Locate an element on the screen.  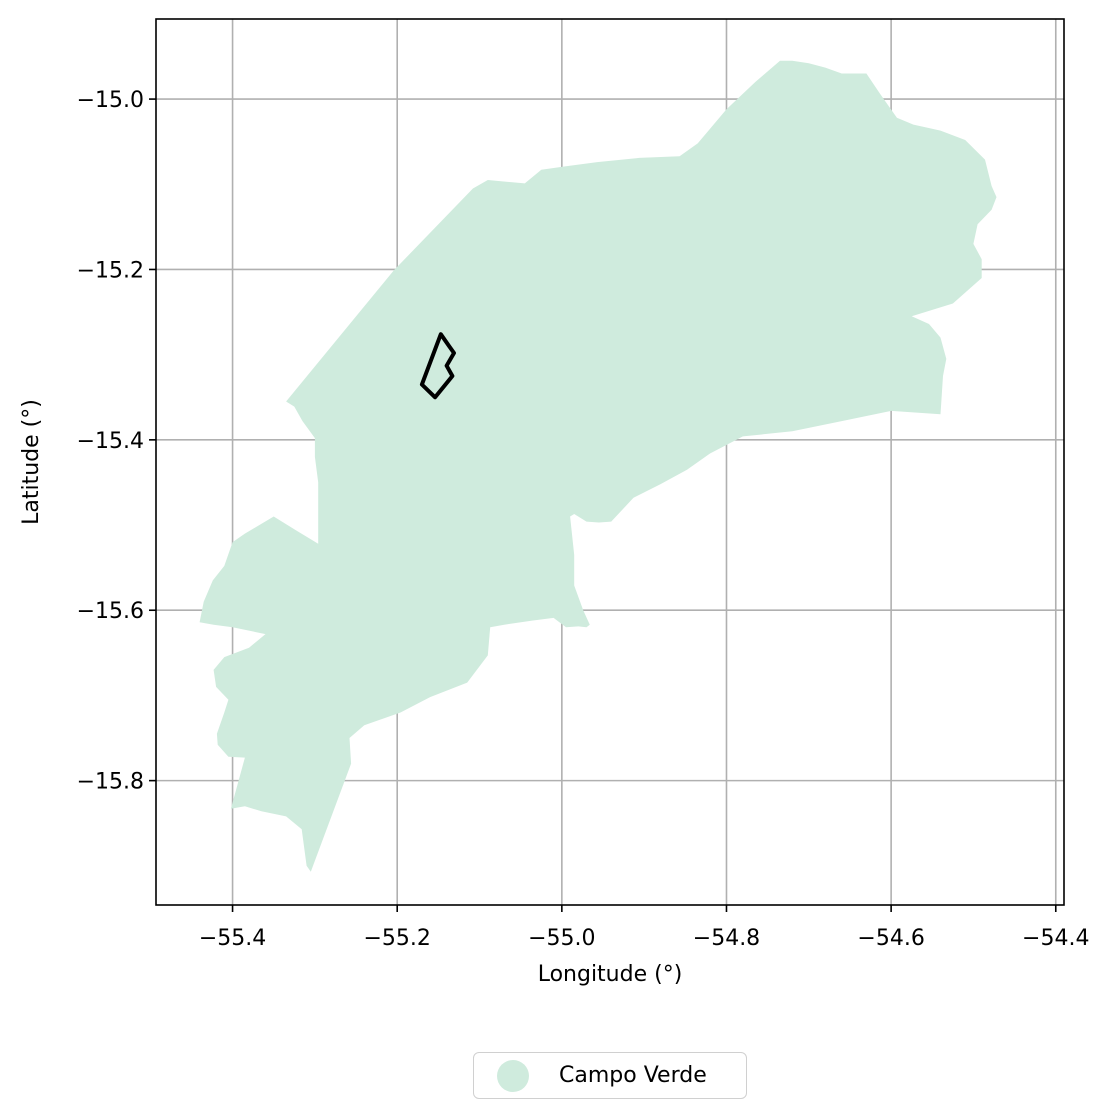
x-tick-label: −54.4 is located at coordinates (1055, 938).